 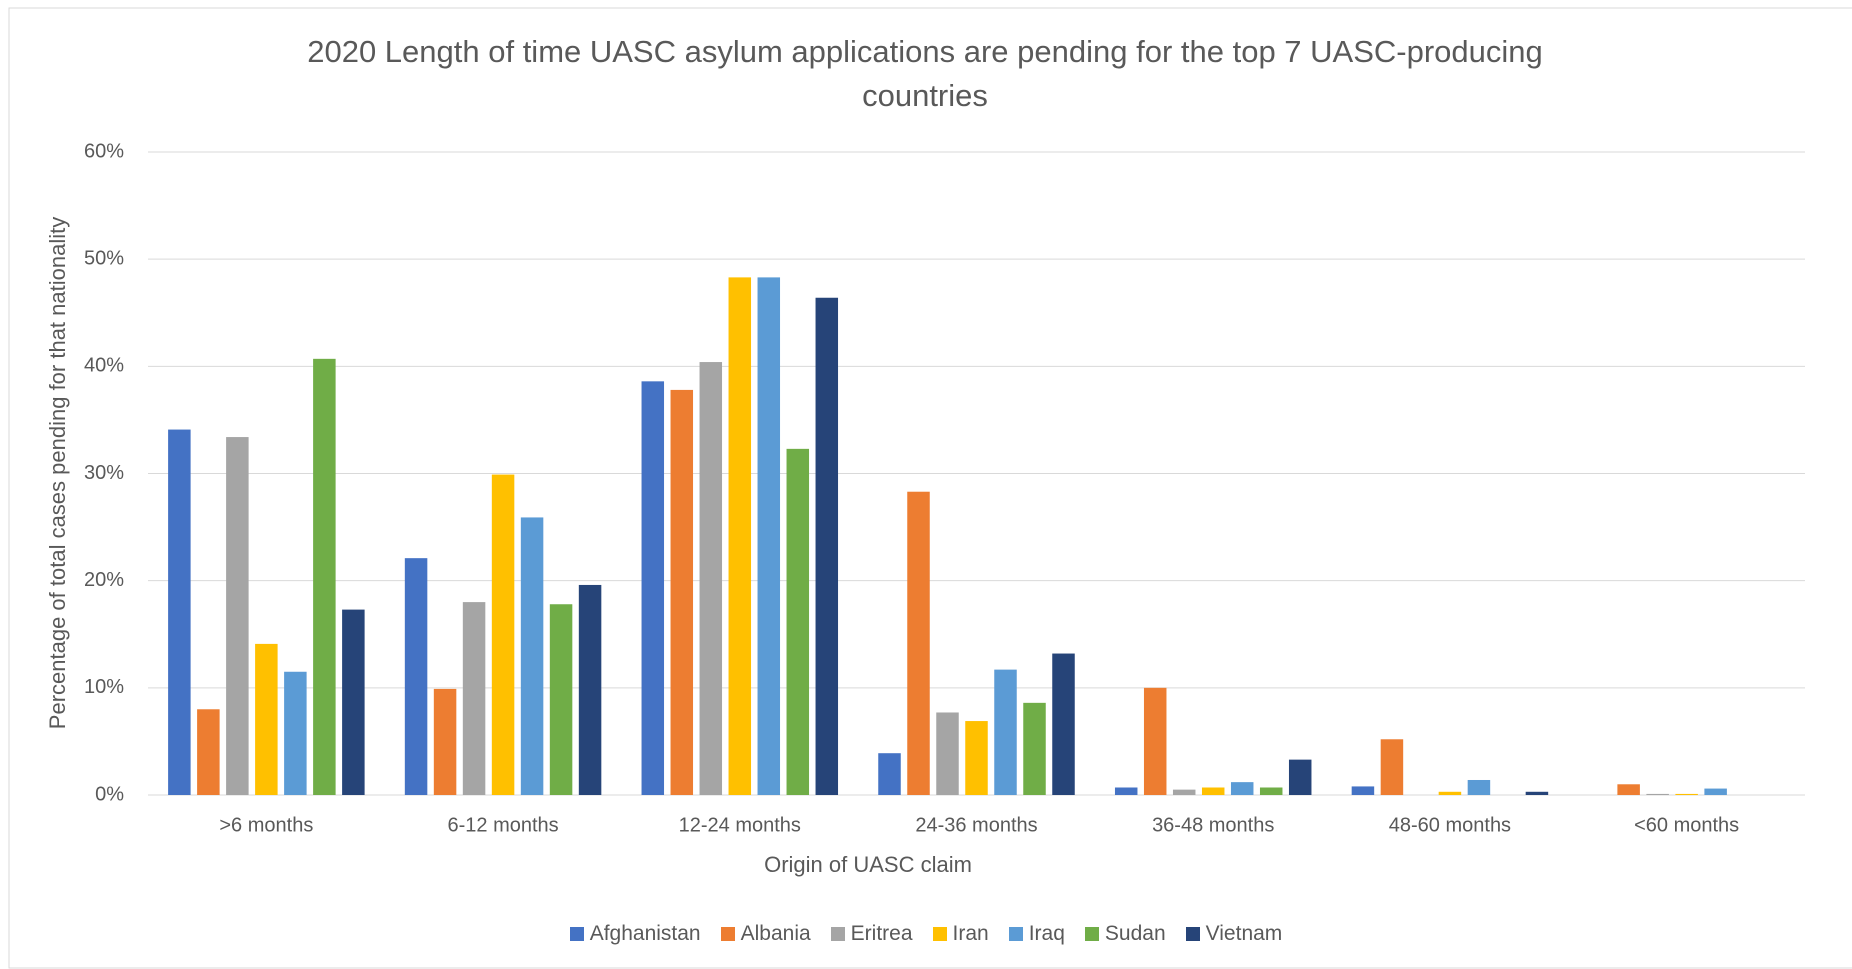 What do you see at coordinates (502, 825) in the screenshot?
I see `x-tick-label: 6-12 months` at bounding box center [502, 825].